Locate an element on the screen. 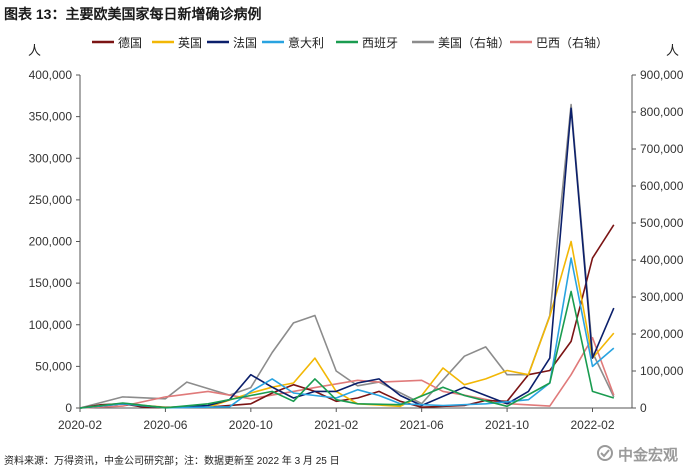 This screenshot has height=471, width=700. y-left-tick-label: 350,000 is located at coordinates (51, 117).